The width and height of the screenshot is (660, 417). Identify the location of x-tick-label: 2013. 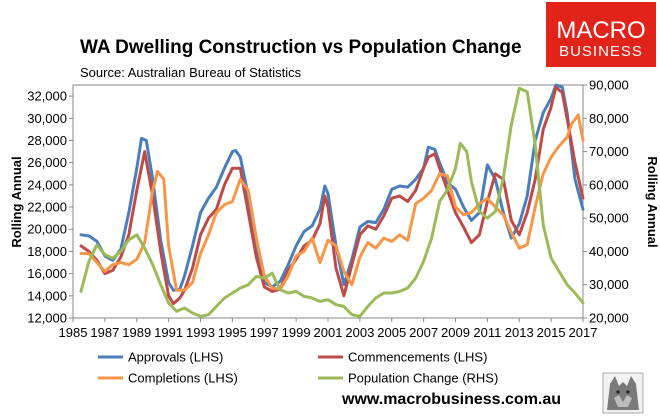
(519, 332).